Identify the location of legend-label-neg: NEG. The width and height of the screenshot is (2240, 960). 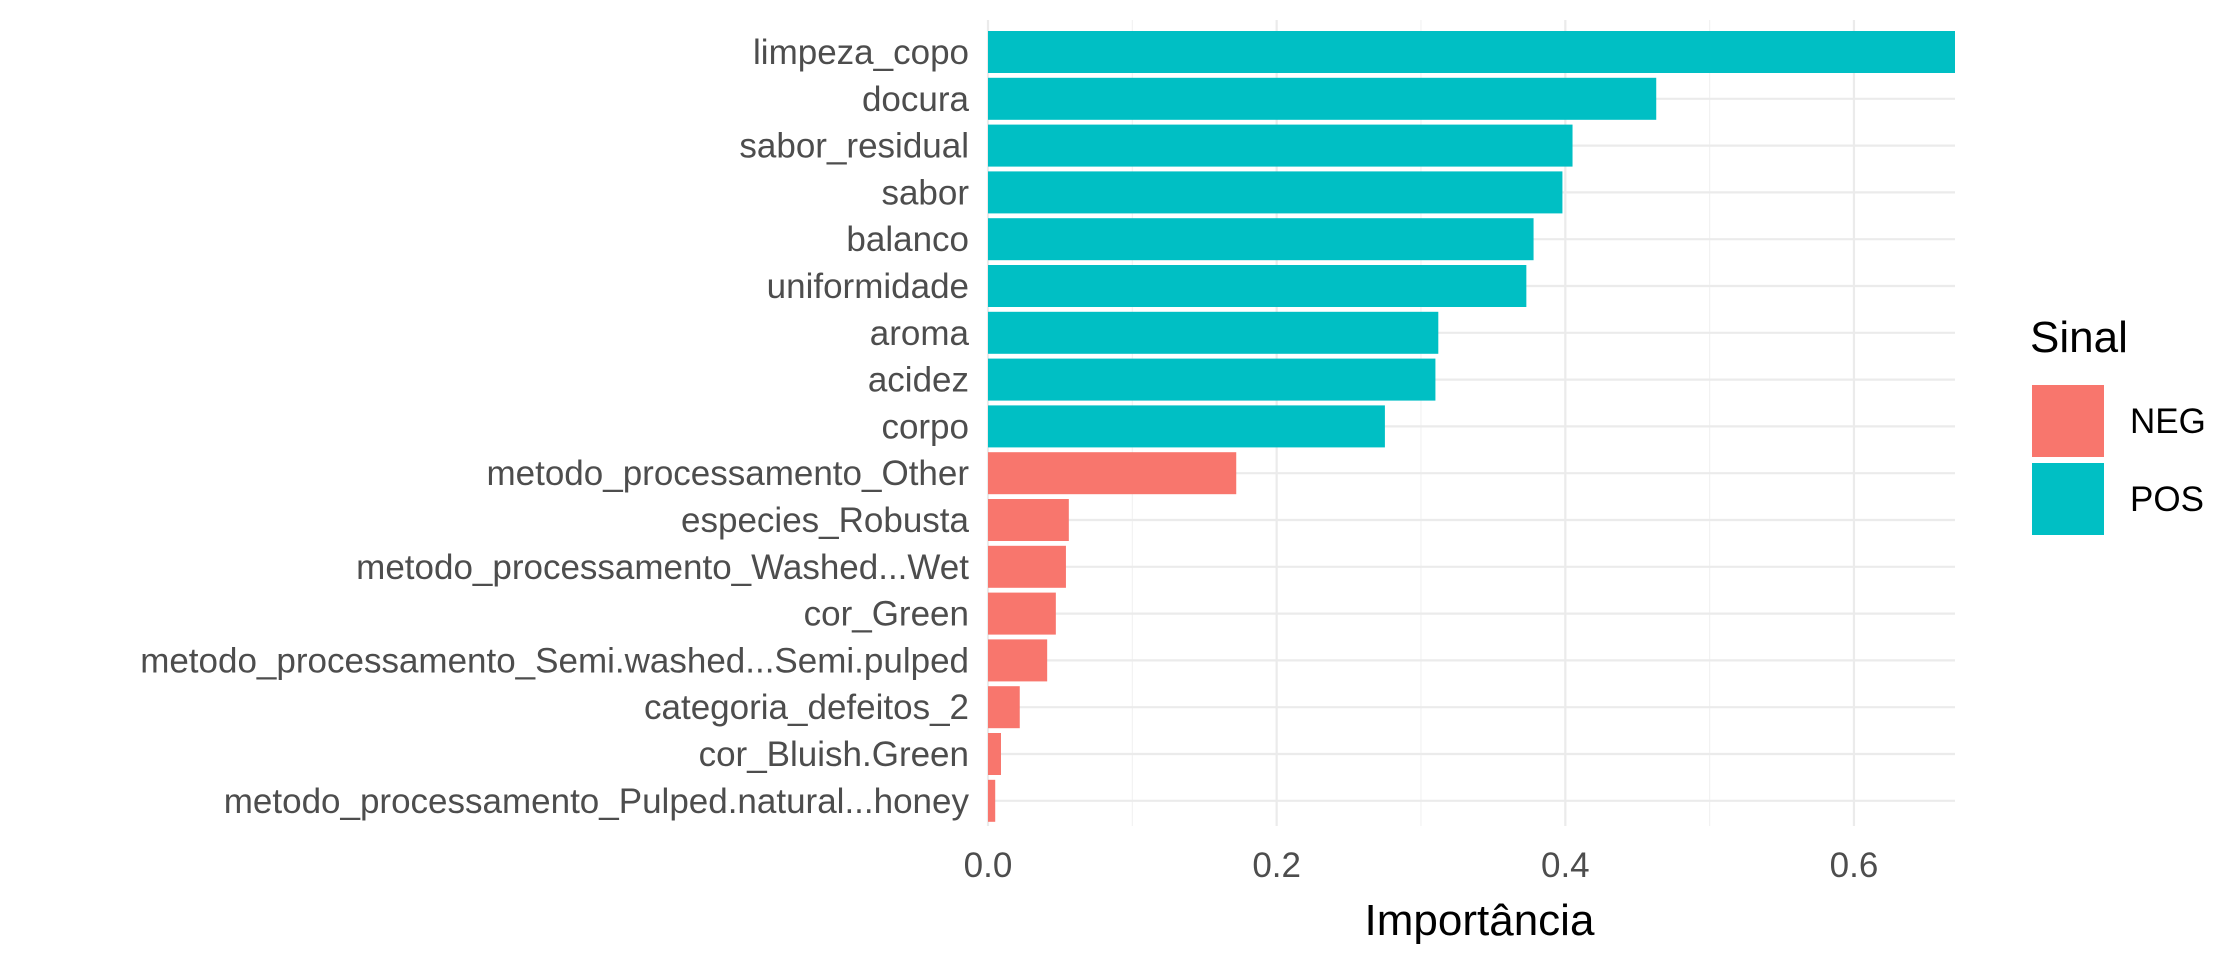
(2168, 421).